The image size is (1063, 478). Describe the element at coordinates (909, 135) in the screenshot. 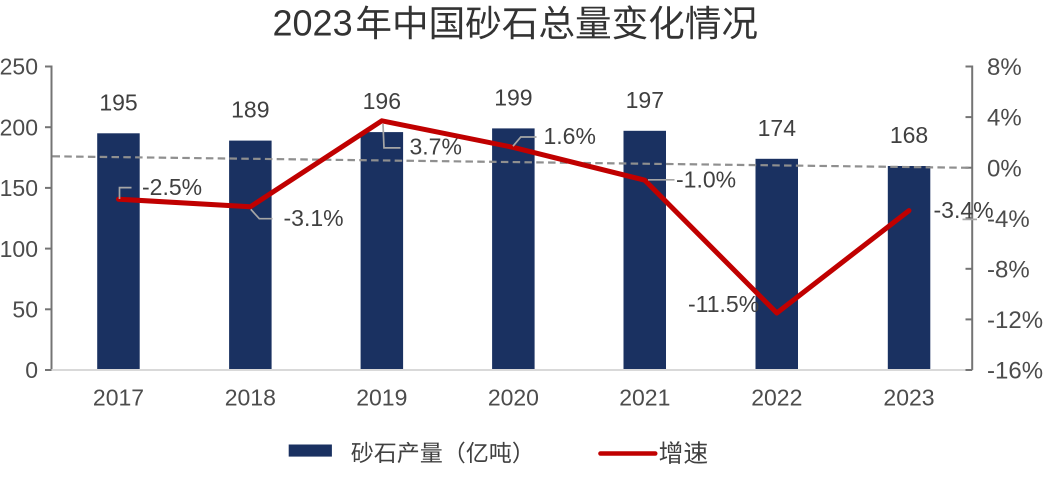

I see `svg-text: 168` at that location.